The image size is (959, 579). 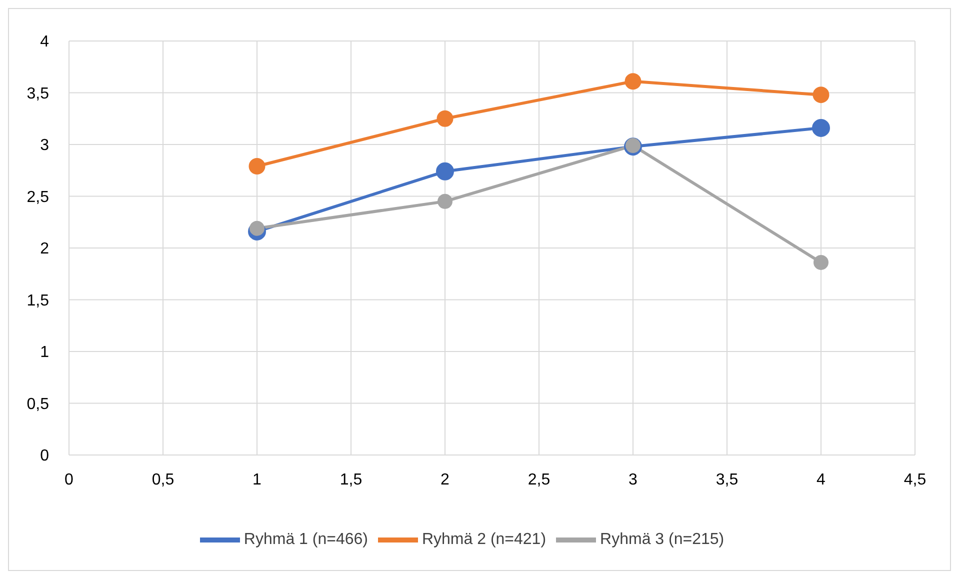 What do you see at coordinates (257, 479) in the screenshot?
I see `x-tick-label: 1` at bounding box center [257, 479].